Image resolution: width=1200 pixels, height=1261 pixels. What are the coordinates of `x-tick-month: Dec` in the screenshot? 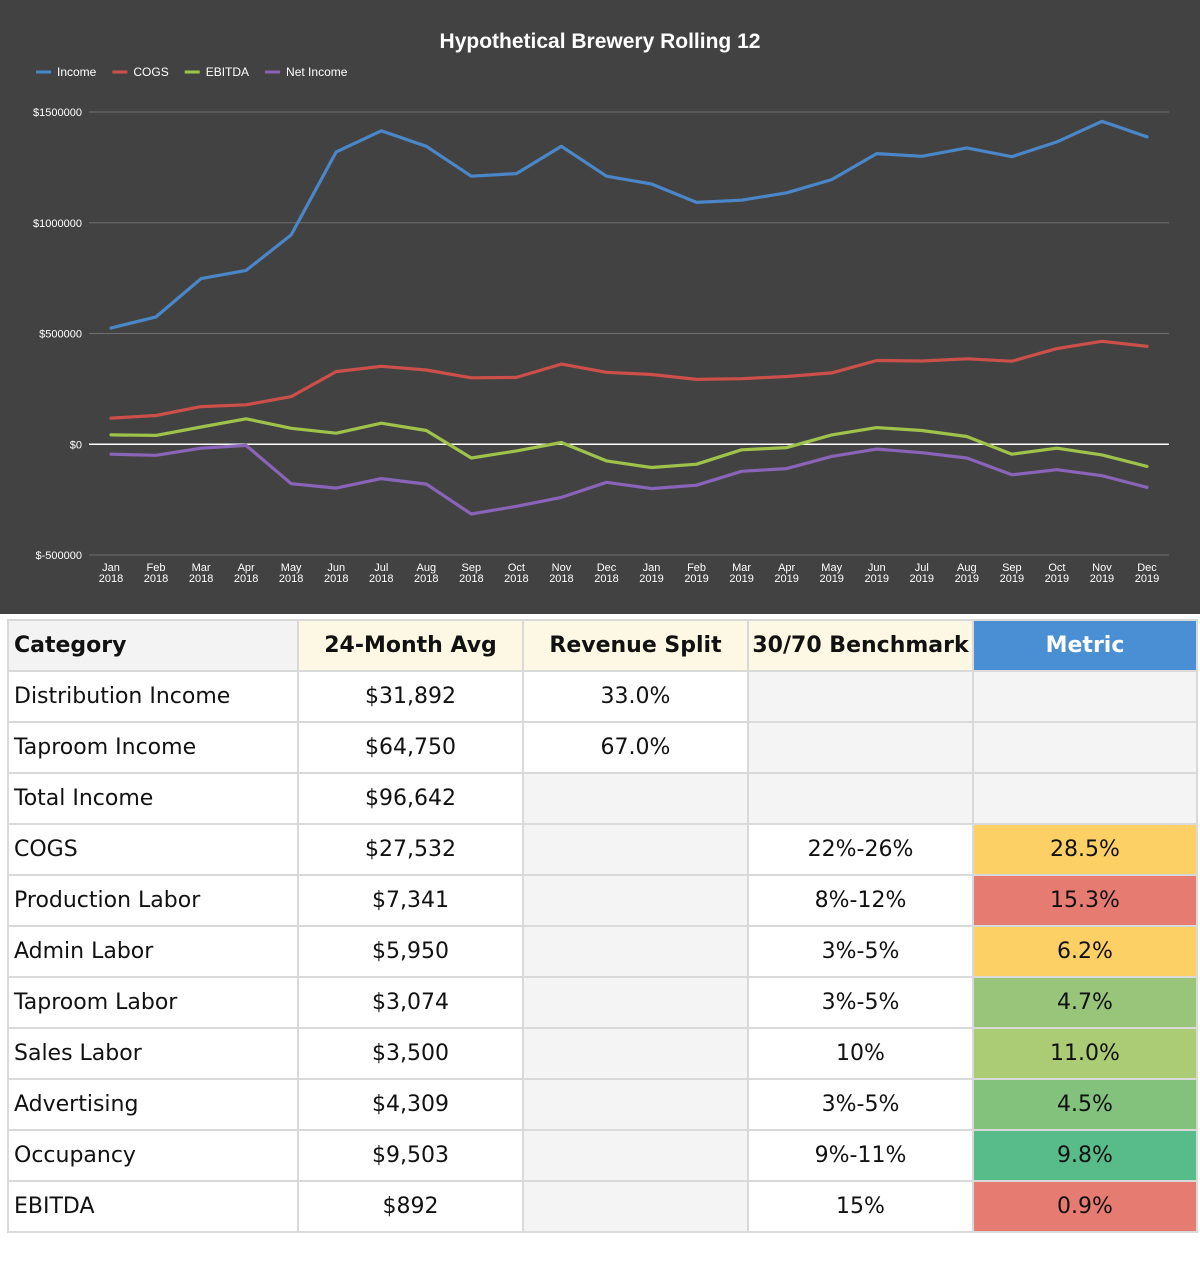 It's located at (607, 568).